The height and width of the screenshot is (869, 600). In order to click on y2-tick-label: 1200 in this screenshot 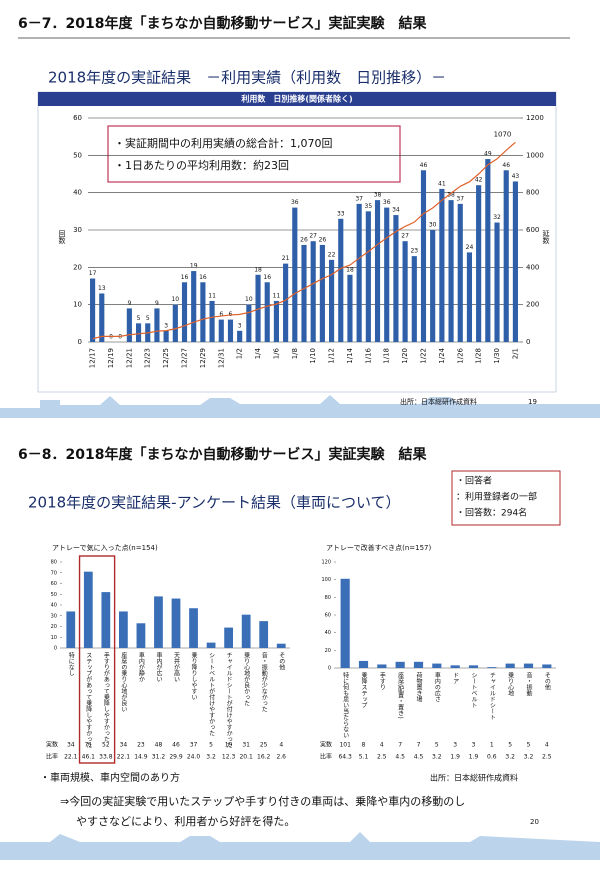, I will do `click(535, 118)`.